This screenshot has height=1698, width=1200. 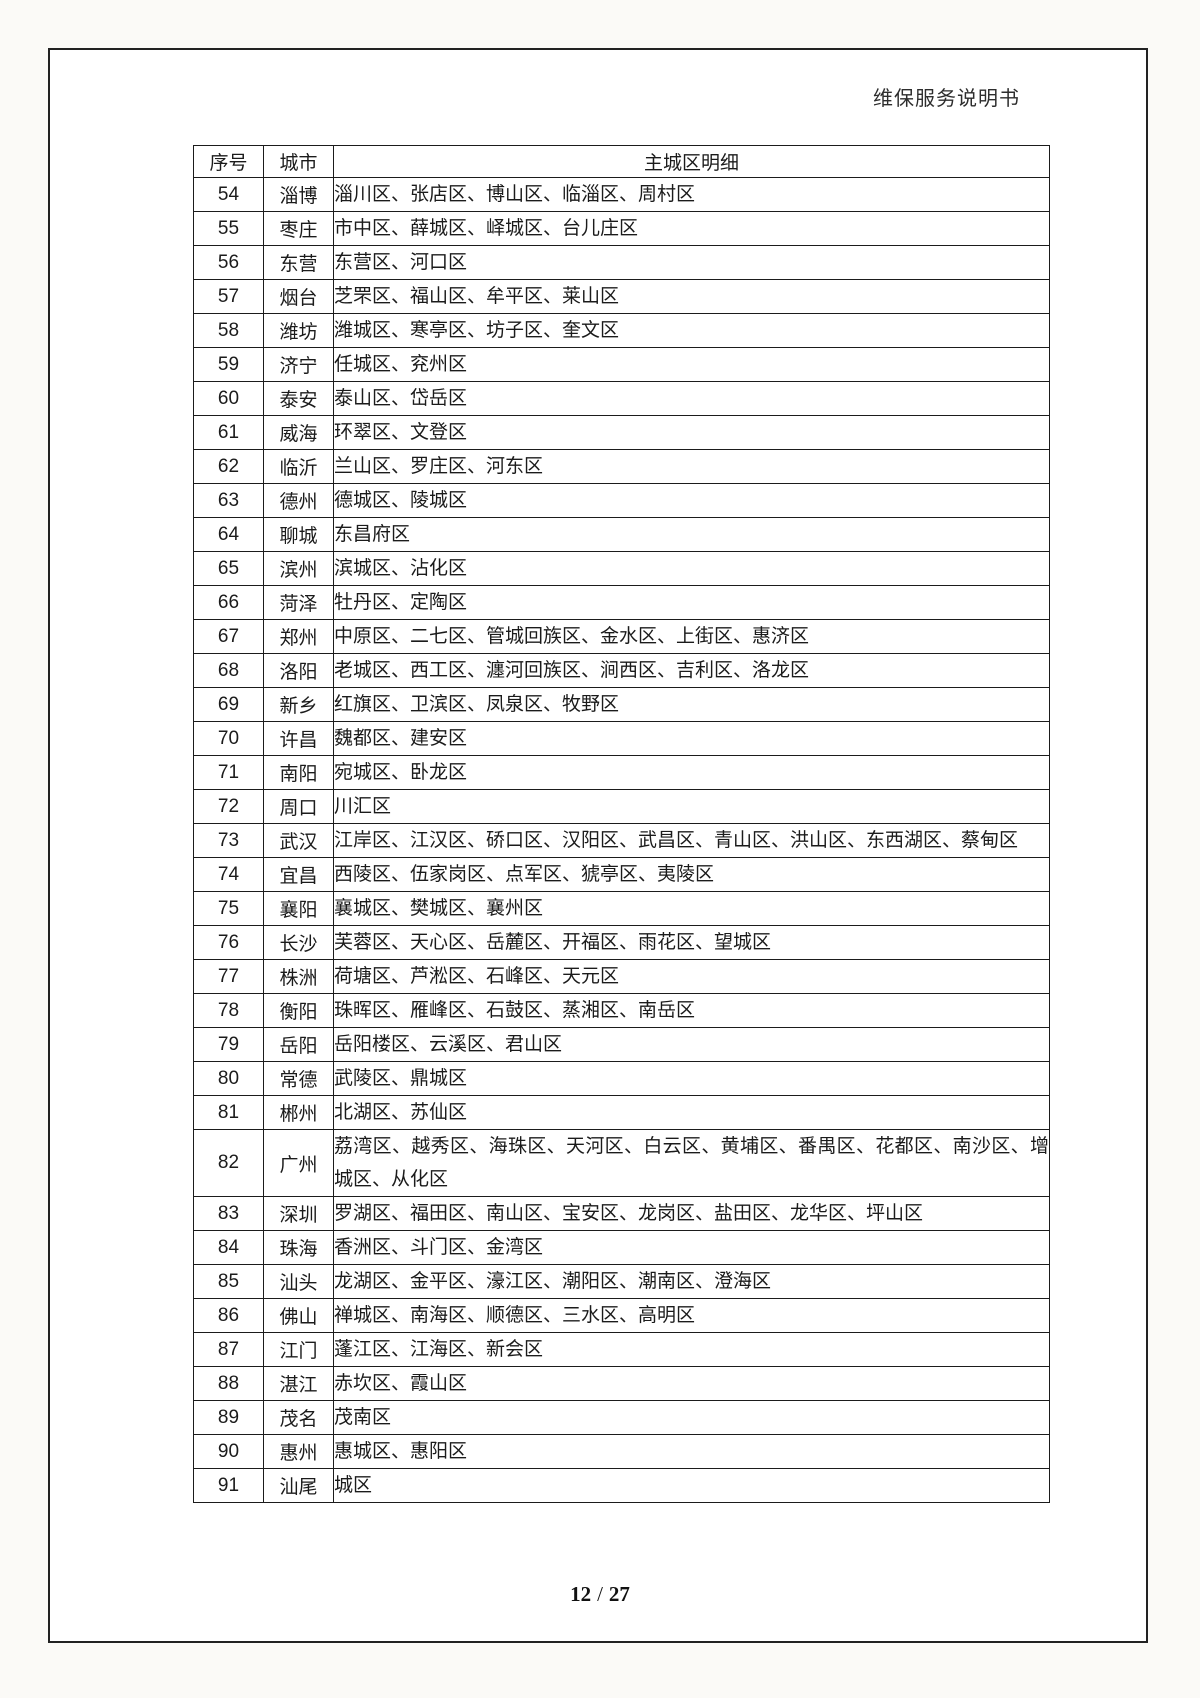 I want to click on table-row: 78 衡阳 珠晖区、雁峰区、石鼓区、蒸湘区、南岳区, so click(x=621, y=1010).